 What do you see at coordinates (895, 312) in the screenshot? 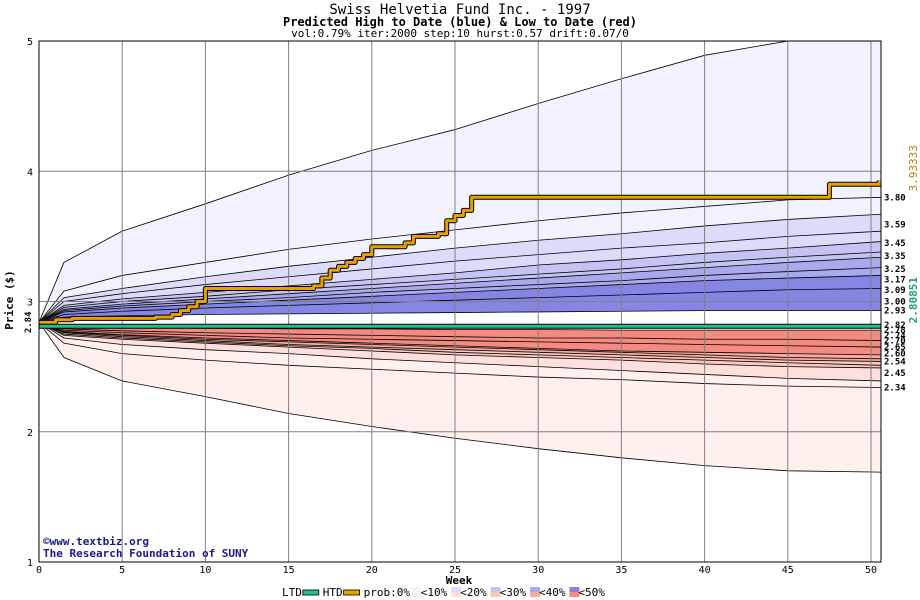
I see `right-value-label: 2.93` at bounding box center [895, 312].